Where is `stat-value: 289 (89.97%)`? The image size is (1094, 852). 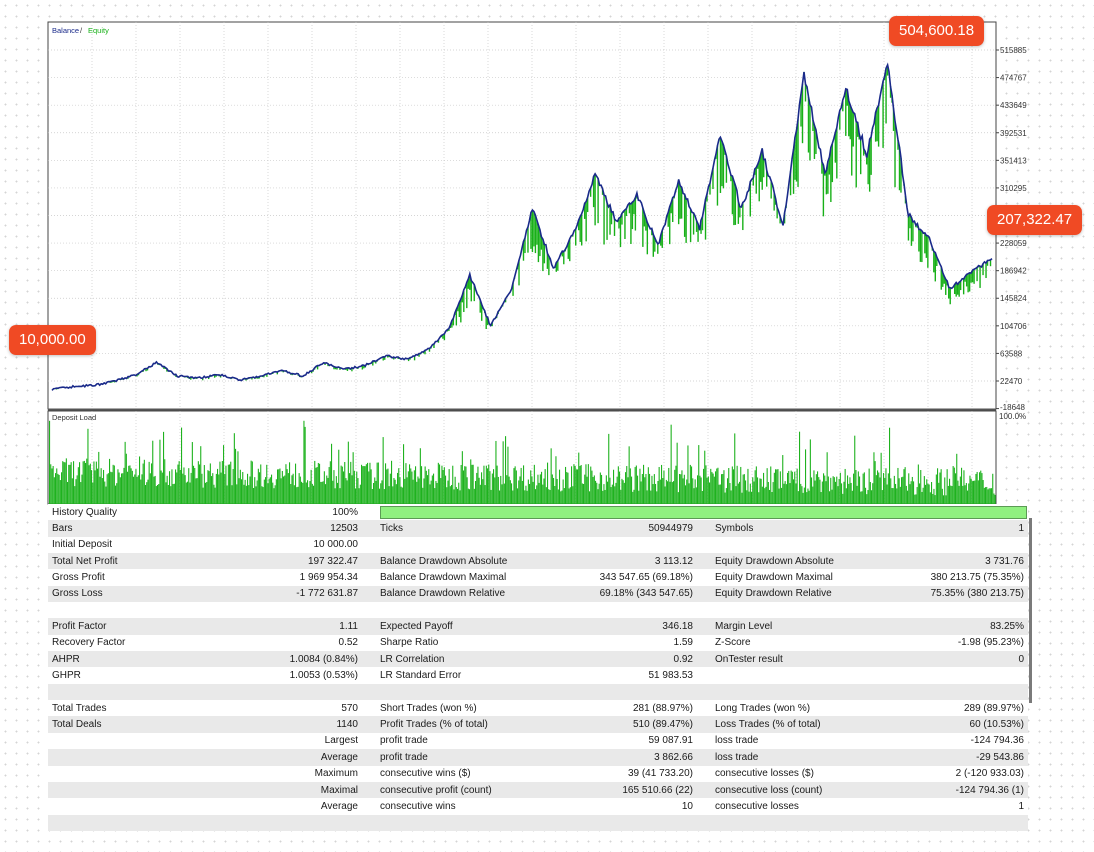 stat-value: 289 (89.97%) is located at coordinates (945, 708).